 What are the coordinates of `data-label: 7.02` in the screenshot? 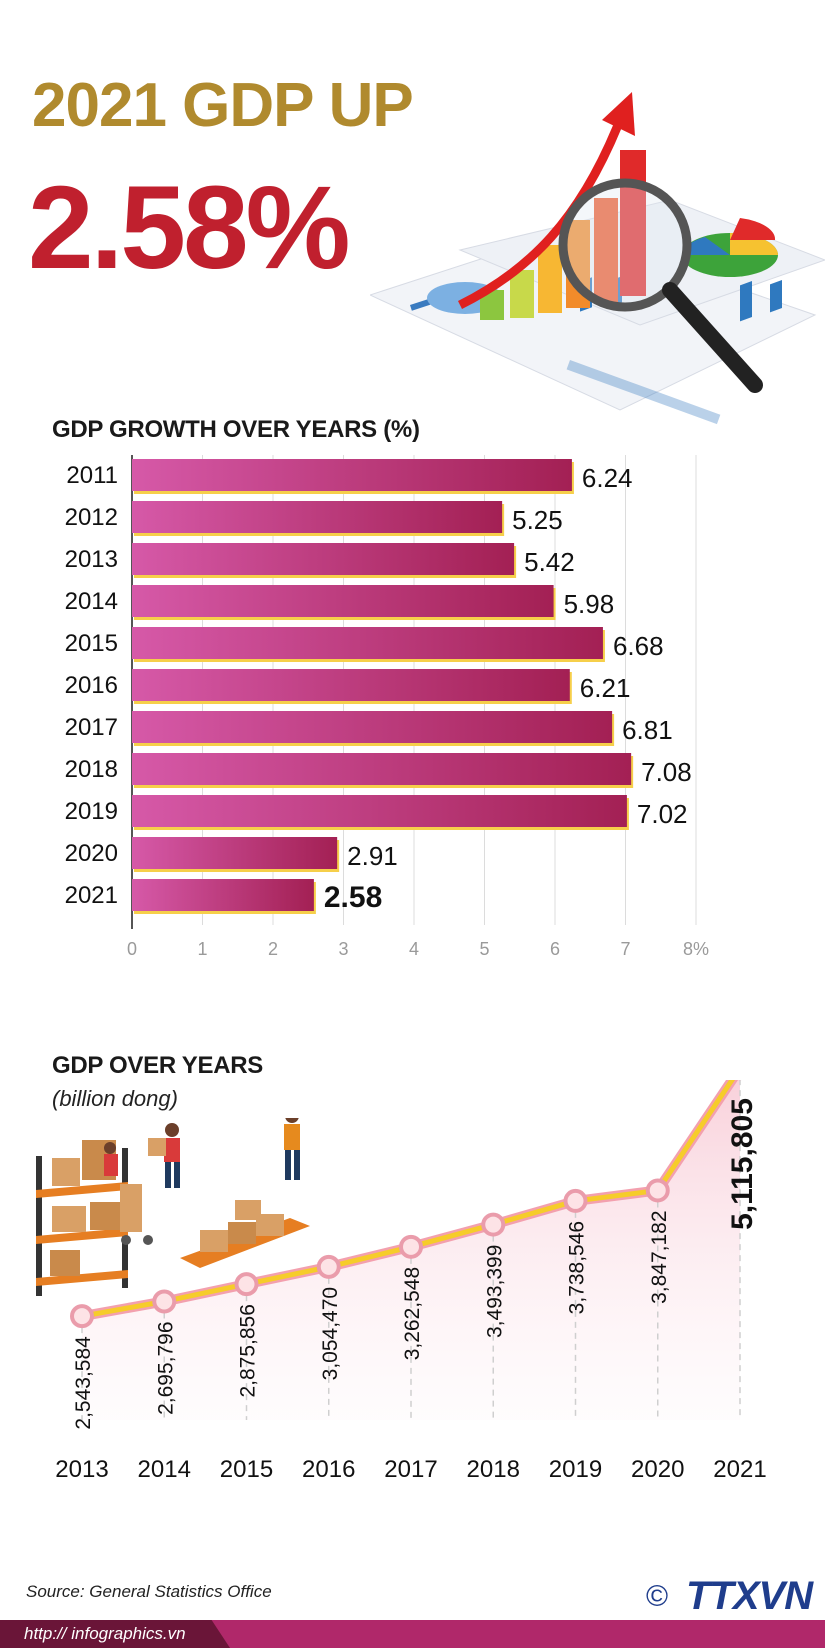 It's located at (662, 814).